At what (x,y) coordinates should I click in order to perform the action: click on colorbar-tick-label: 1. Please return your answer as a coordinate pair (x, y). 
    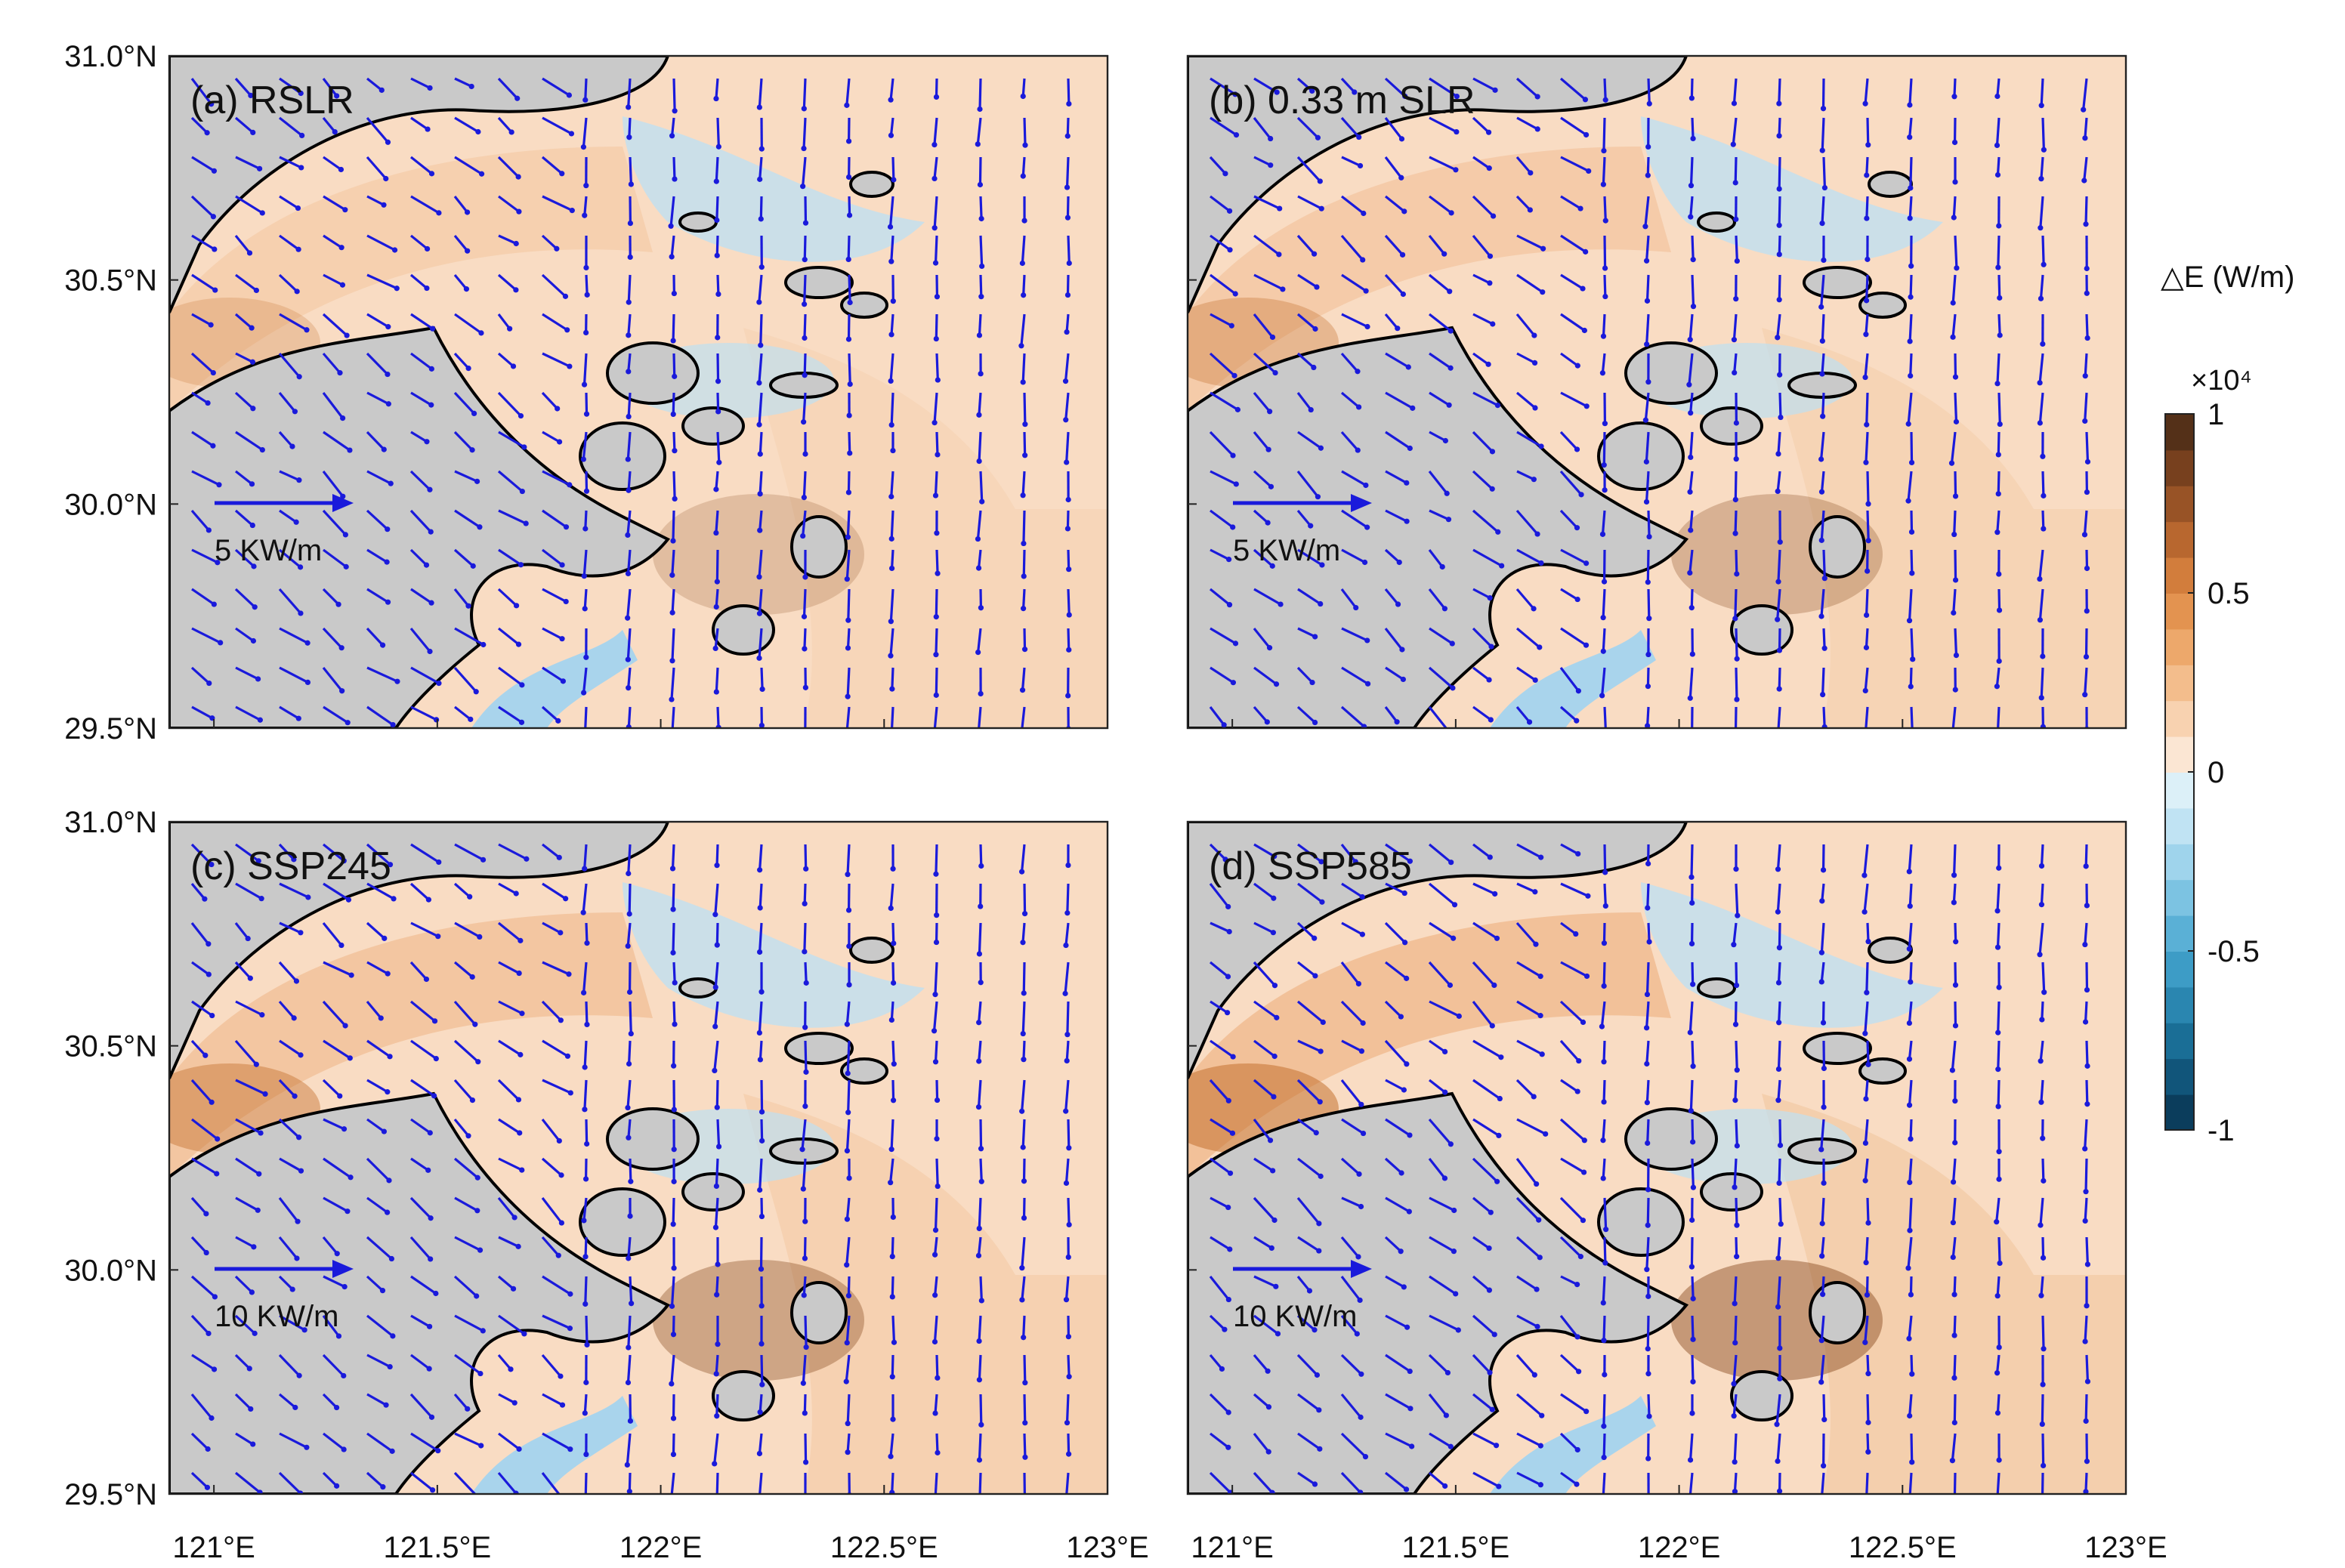
    Looking at the image, I should click on (2216, 414).